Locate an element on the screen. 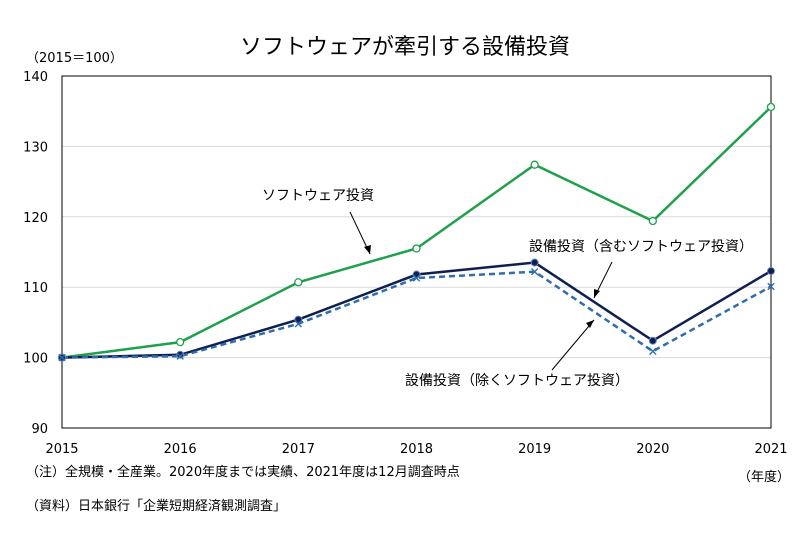 This screenshot has height=536, width=811. data-point-s2-2020 is located at coordinates (653, 351).